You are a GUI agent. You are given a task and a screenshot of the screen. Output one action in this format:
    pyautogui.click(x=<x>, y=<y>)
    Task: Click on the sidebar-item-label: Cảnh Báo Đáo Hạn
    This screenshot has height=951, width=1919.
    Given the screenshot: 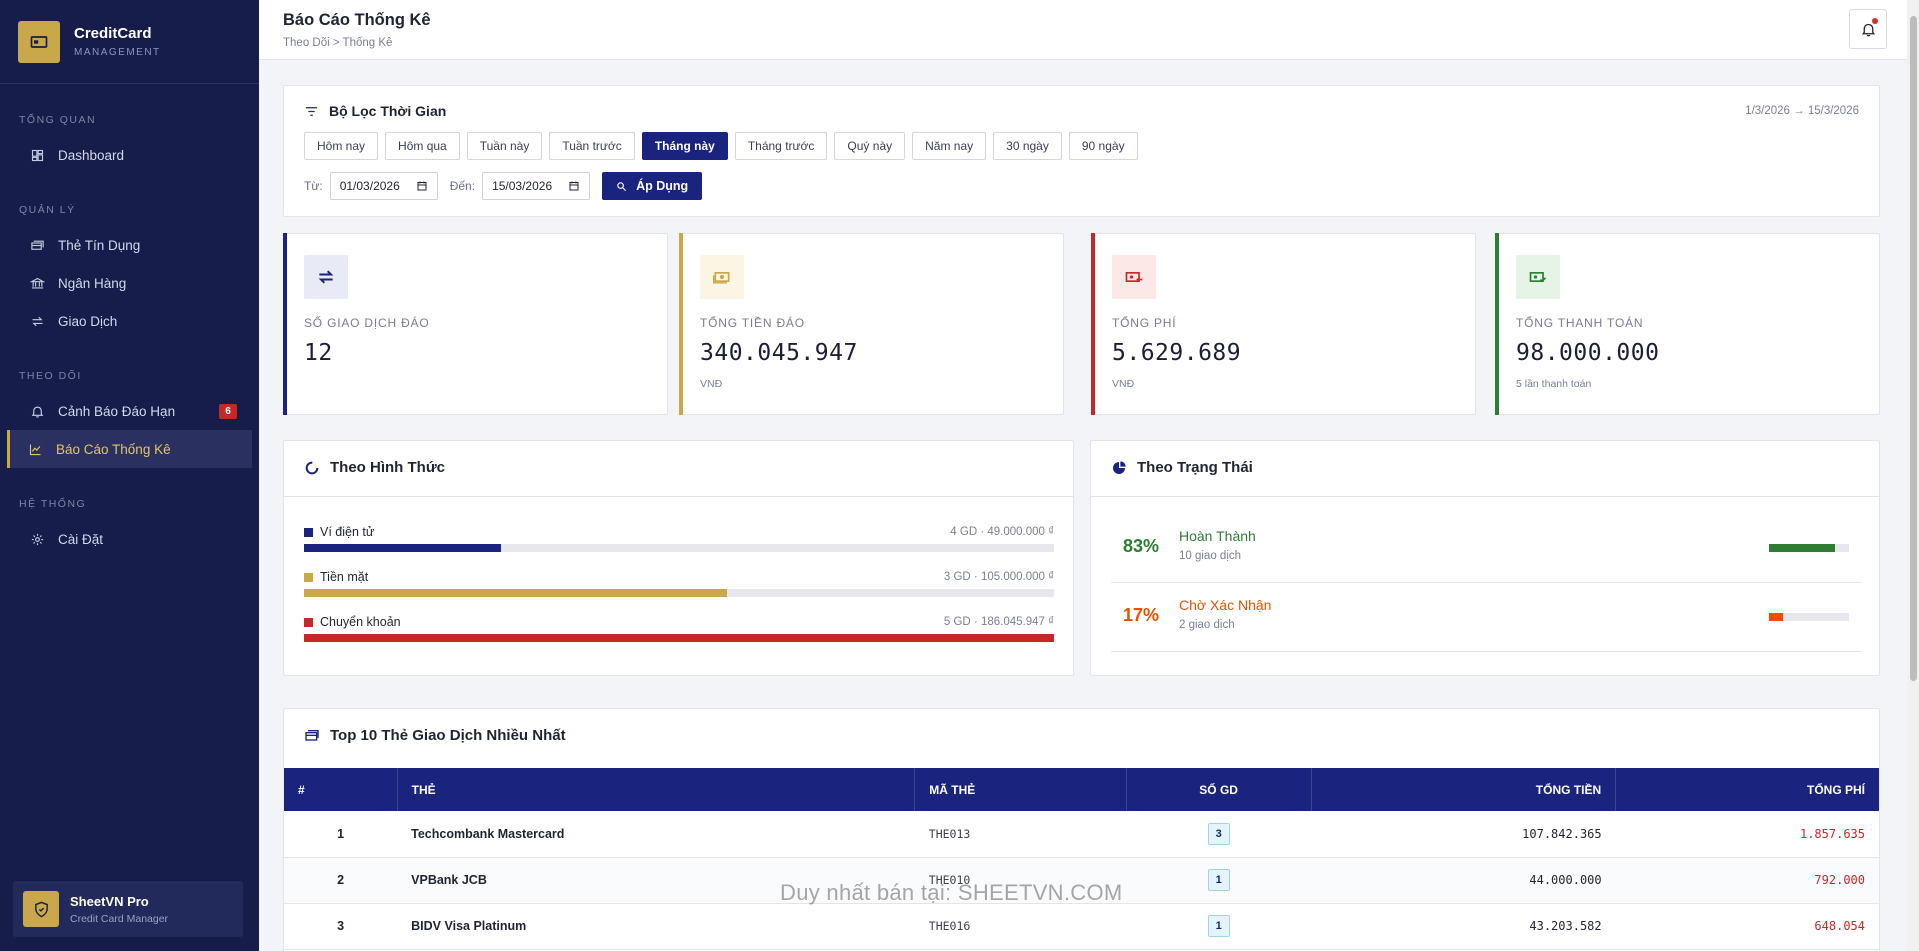 What is the action you would take?
    pyautogui.click(x=117, y=411)
    